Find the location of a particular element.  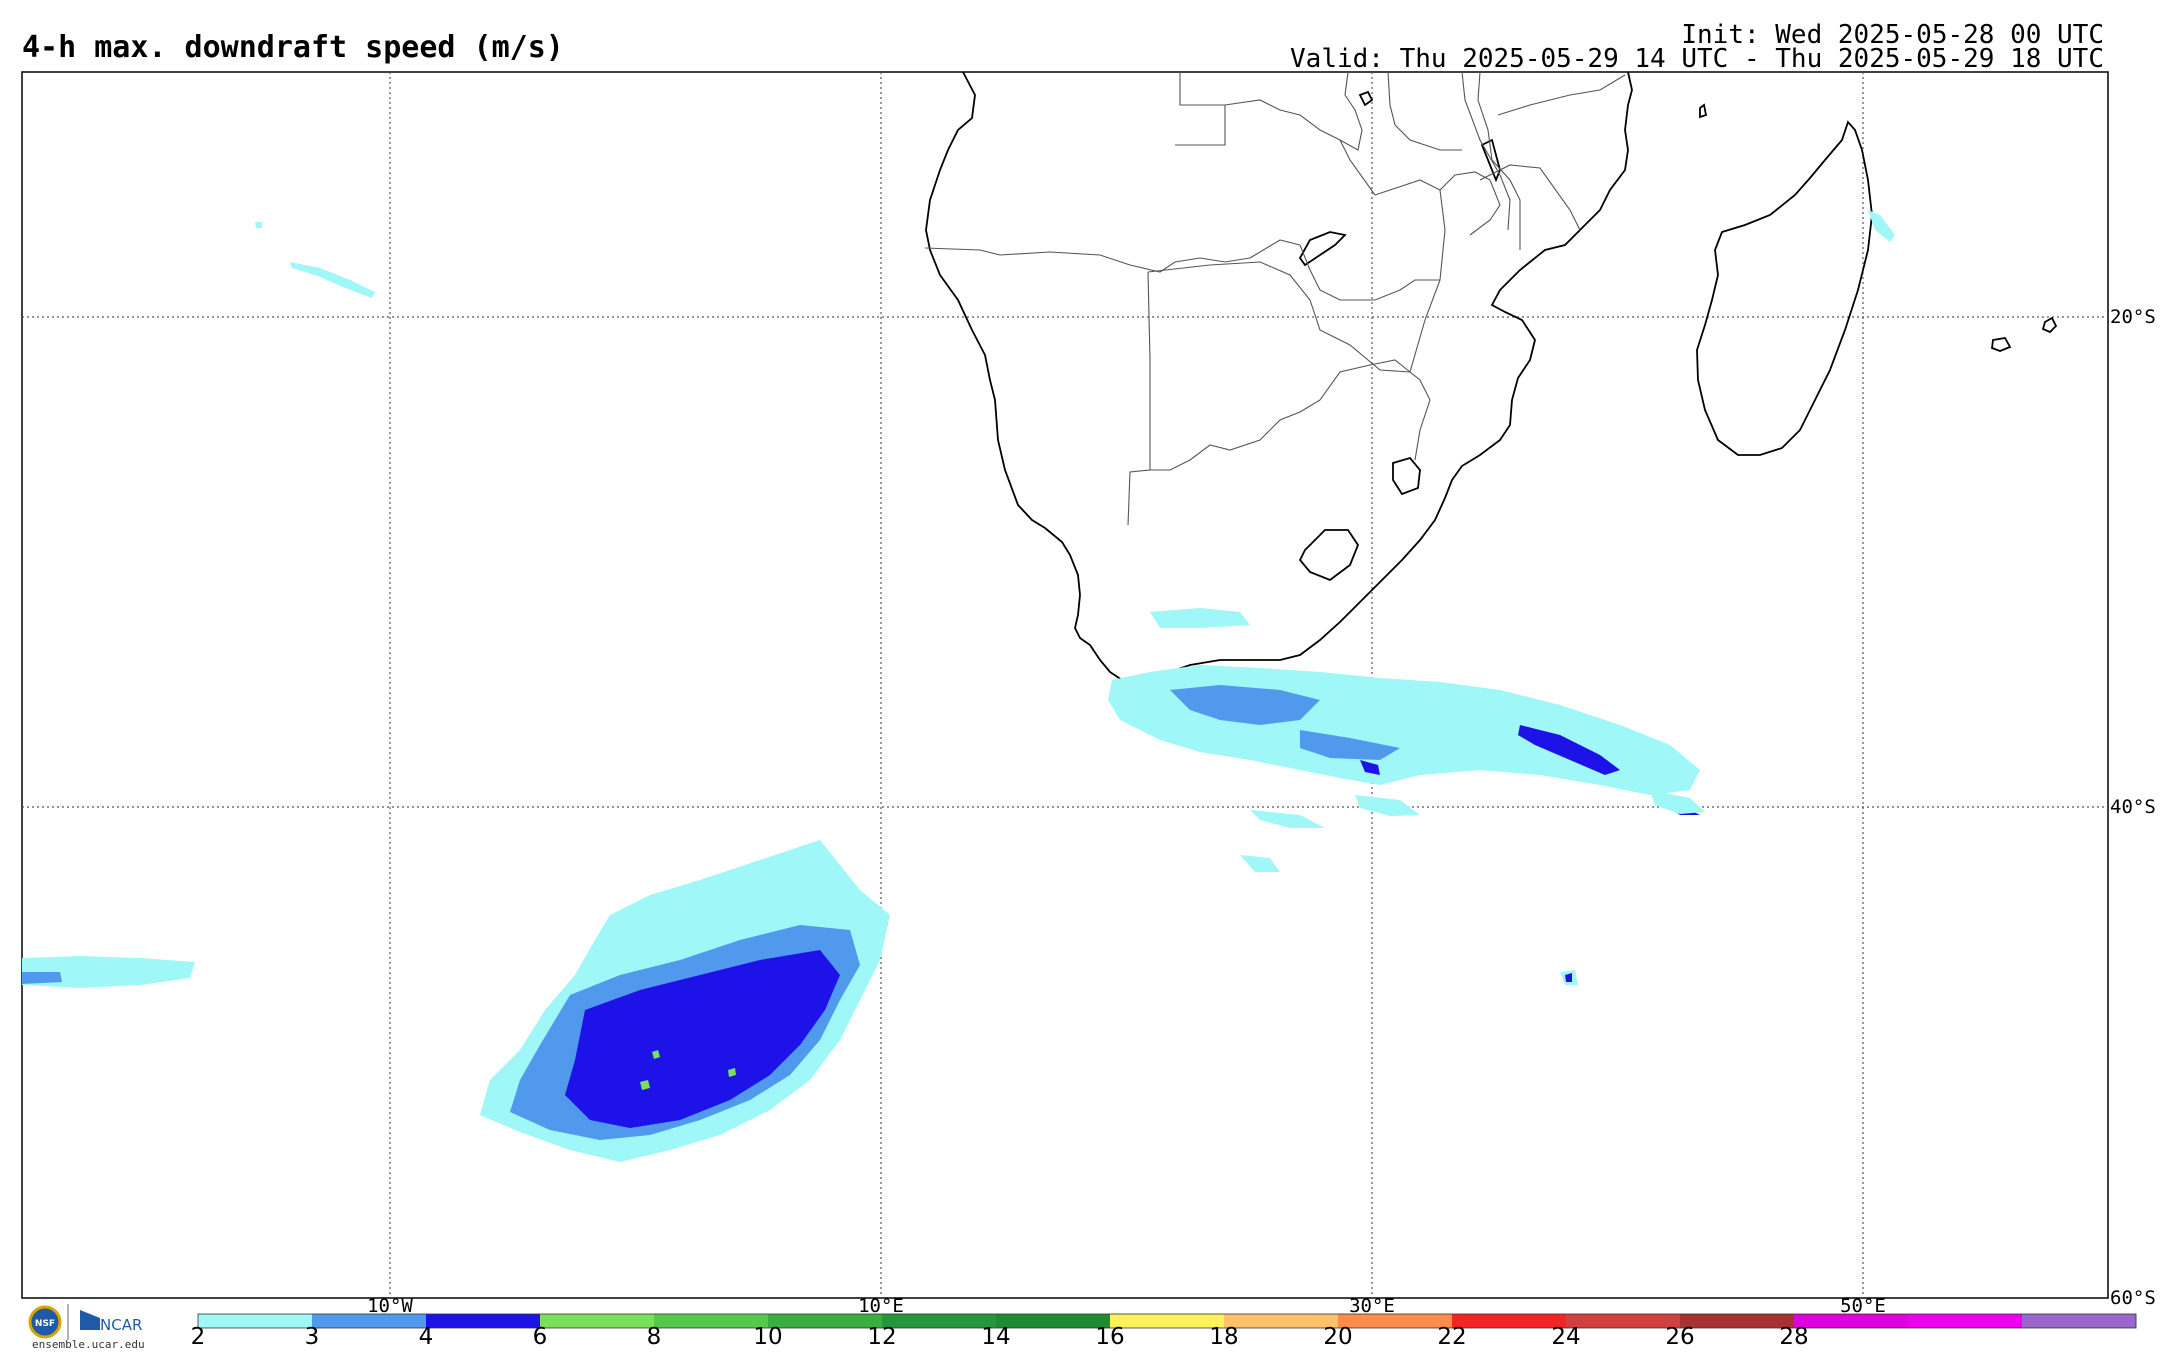

lake-victoria is located at coordinates (1366, 98).